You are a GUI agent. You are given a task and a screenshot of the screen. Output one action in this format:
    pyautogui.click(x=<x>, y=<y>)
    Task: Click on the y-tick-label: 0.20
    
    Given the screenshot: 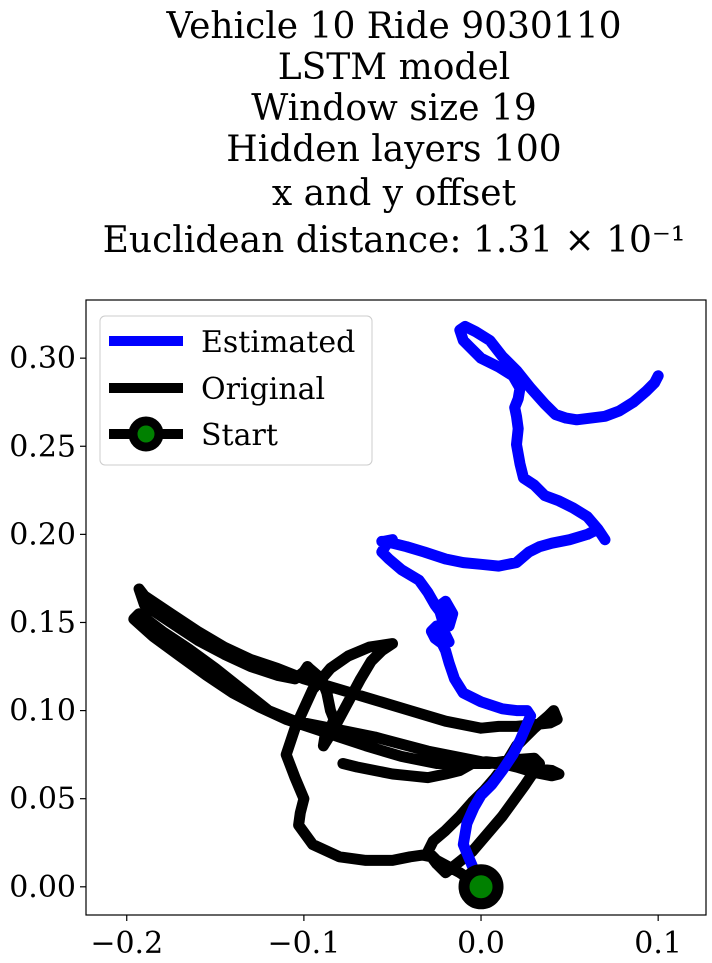 What is the action you would take?
    pyautogui.click(x=42, y=534)
    